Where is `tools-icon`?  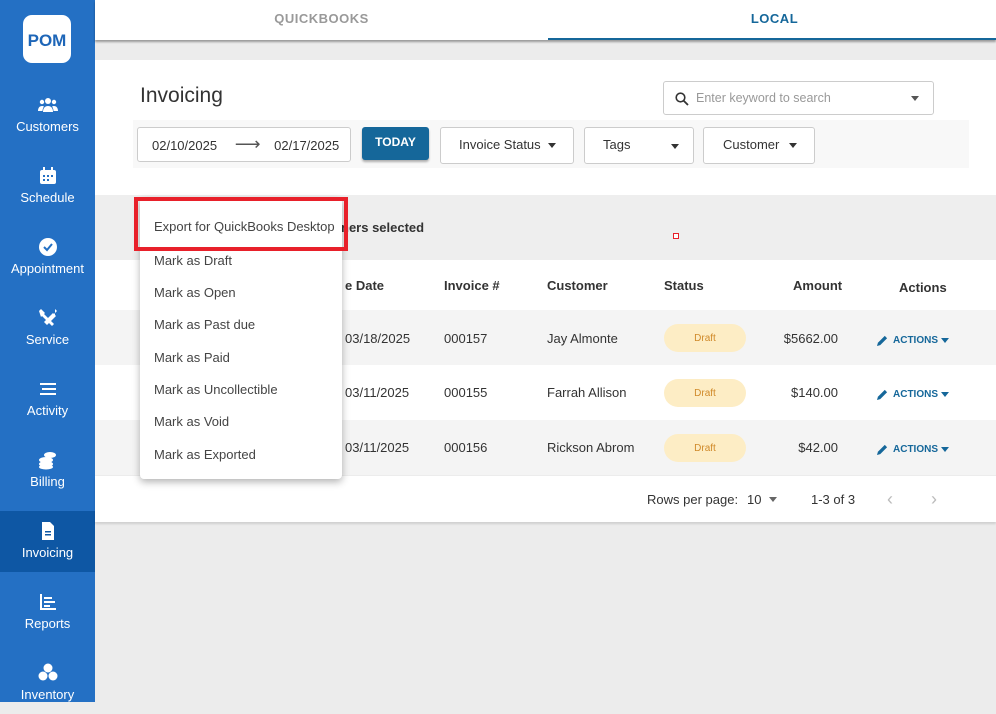 tools-icon is located at coordinates (47, 317).